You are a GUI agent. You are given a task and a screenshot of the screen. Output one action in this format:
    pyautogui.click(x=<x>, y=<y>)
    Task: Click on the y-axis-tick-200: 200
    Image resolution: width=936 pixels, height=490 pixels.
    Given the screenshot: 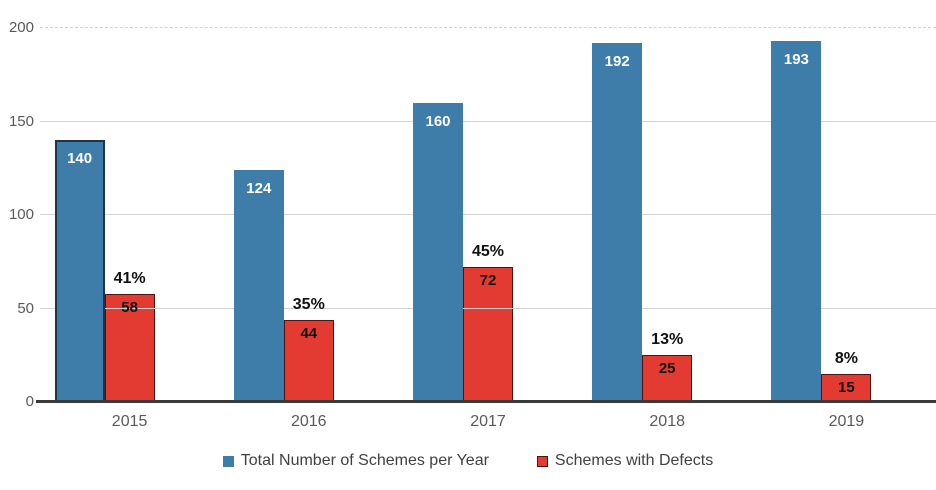 What is the action you would take?
    pyautogui.click(x=21, y=27)
    